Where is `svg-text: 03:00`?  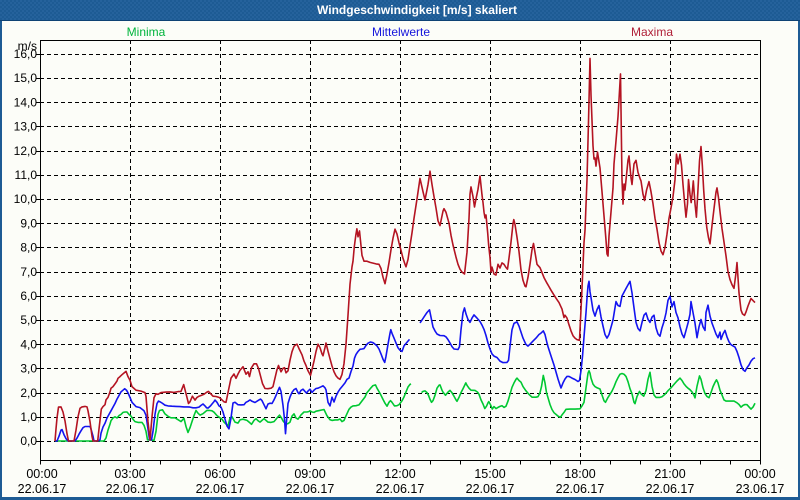
svg-text: 03:00 is located at coordinates (129, 474).